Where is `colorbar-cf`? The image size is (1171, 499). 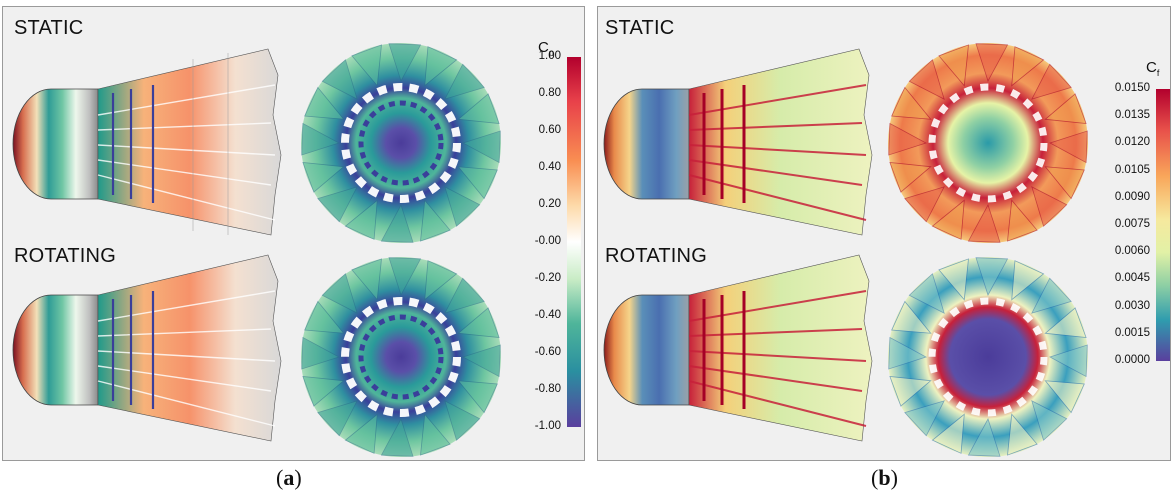
colorbar-cf is located at coordinates (1163, 225).